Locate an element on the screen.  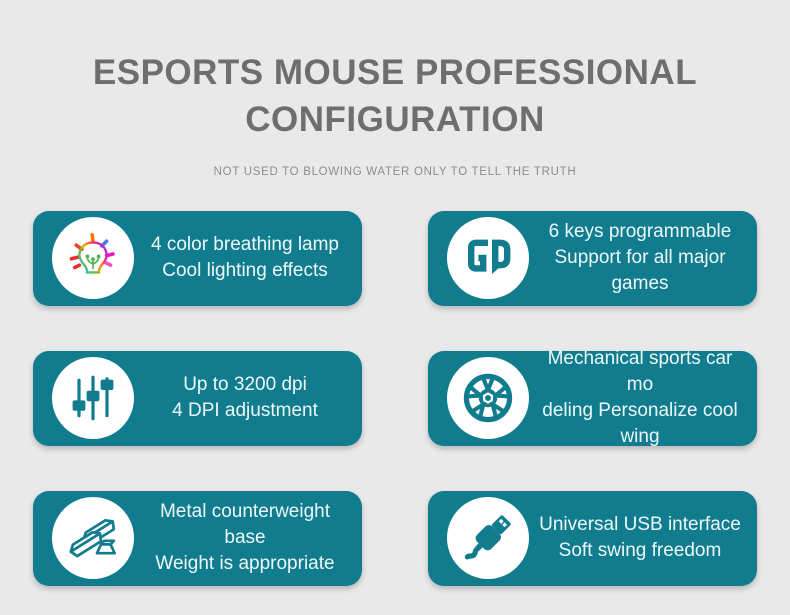
feature-line-2: deling Personalize cool wing is located at coordinates (640, 424).